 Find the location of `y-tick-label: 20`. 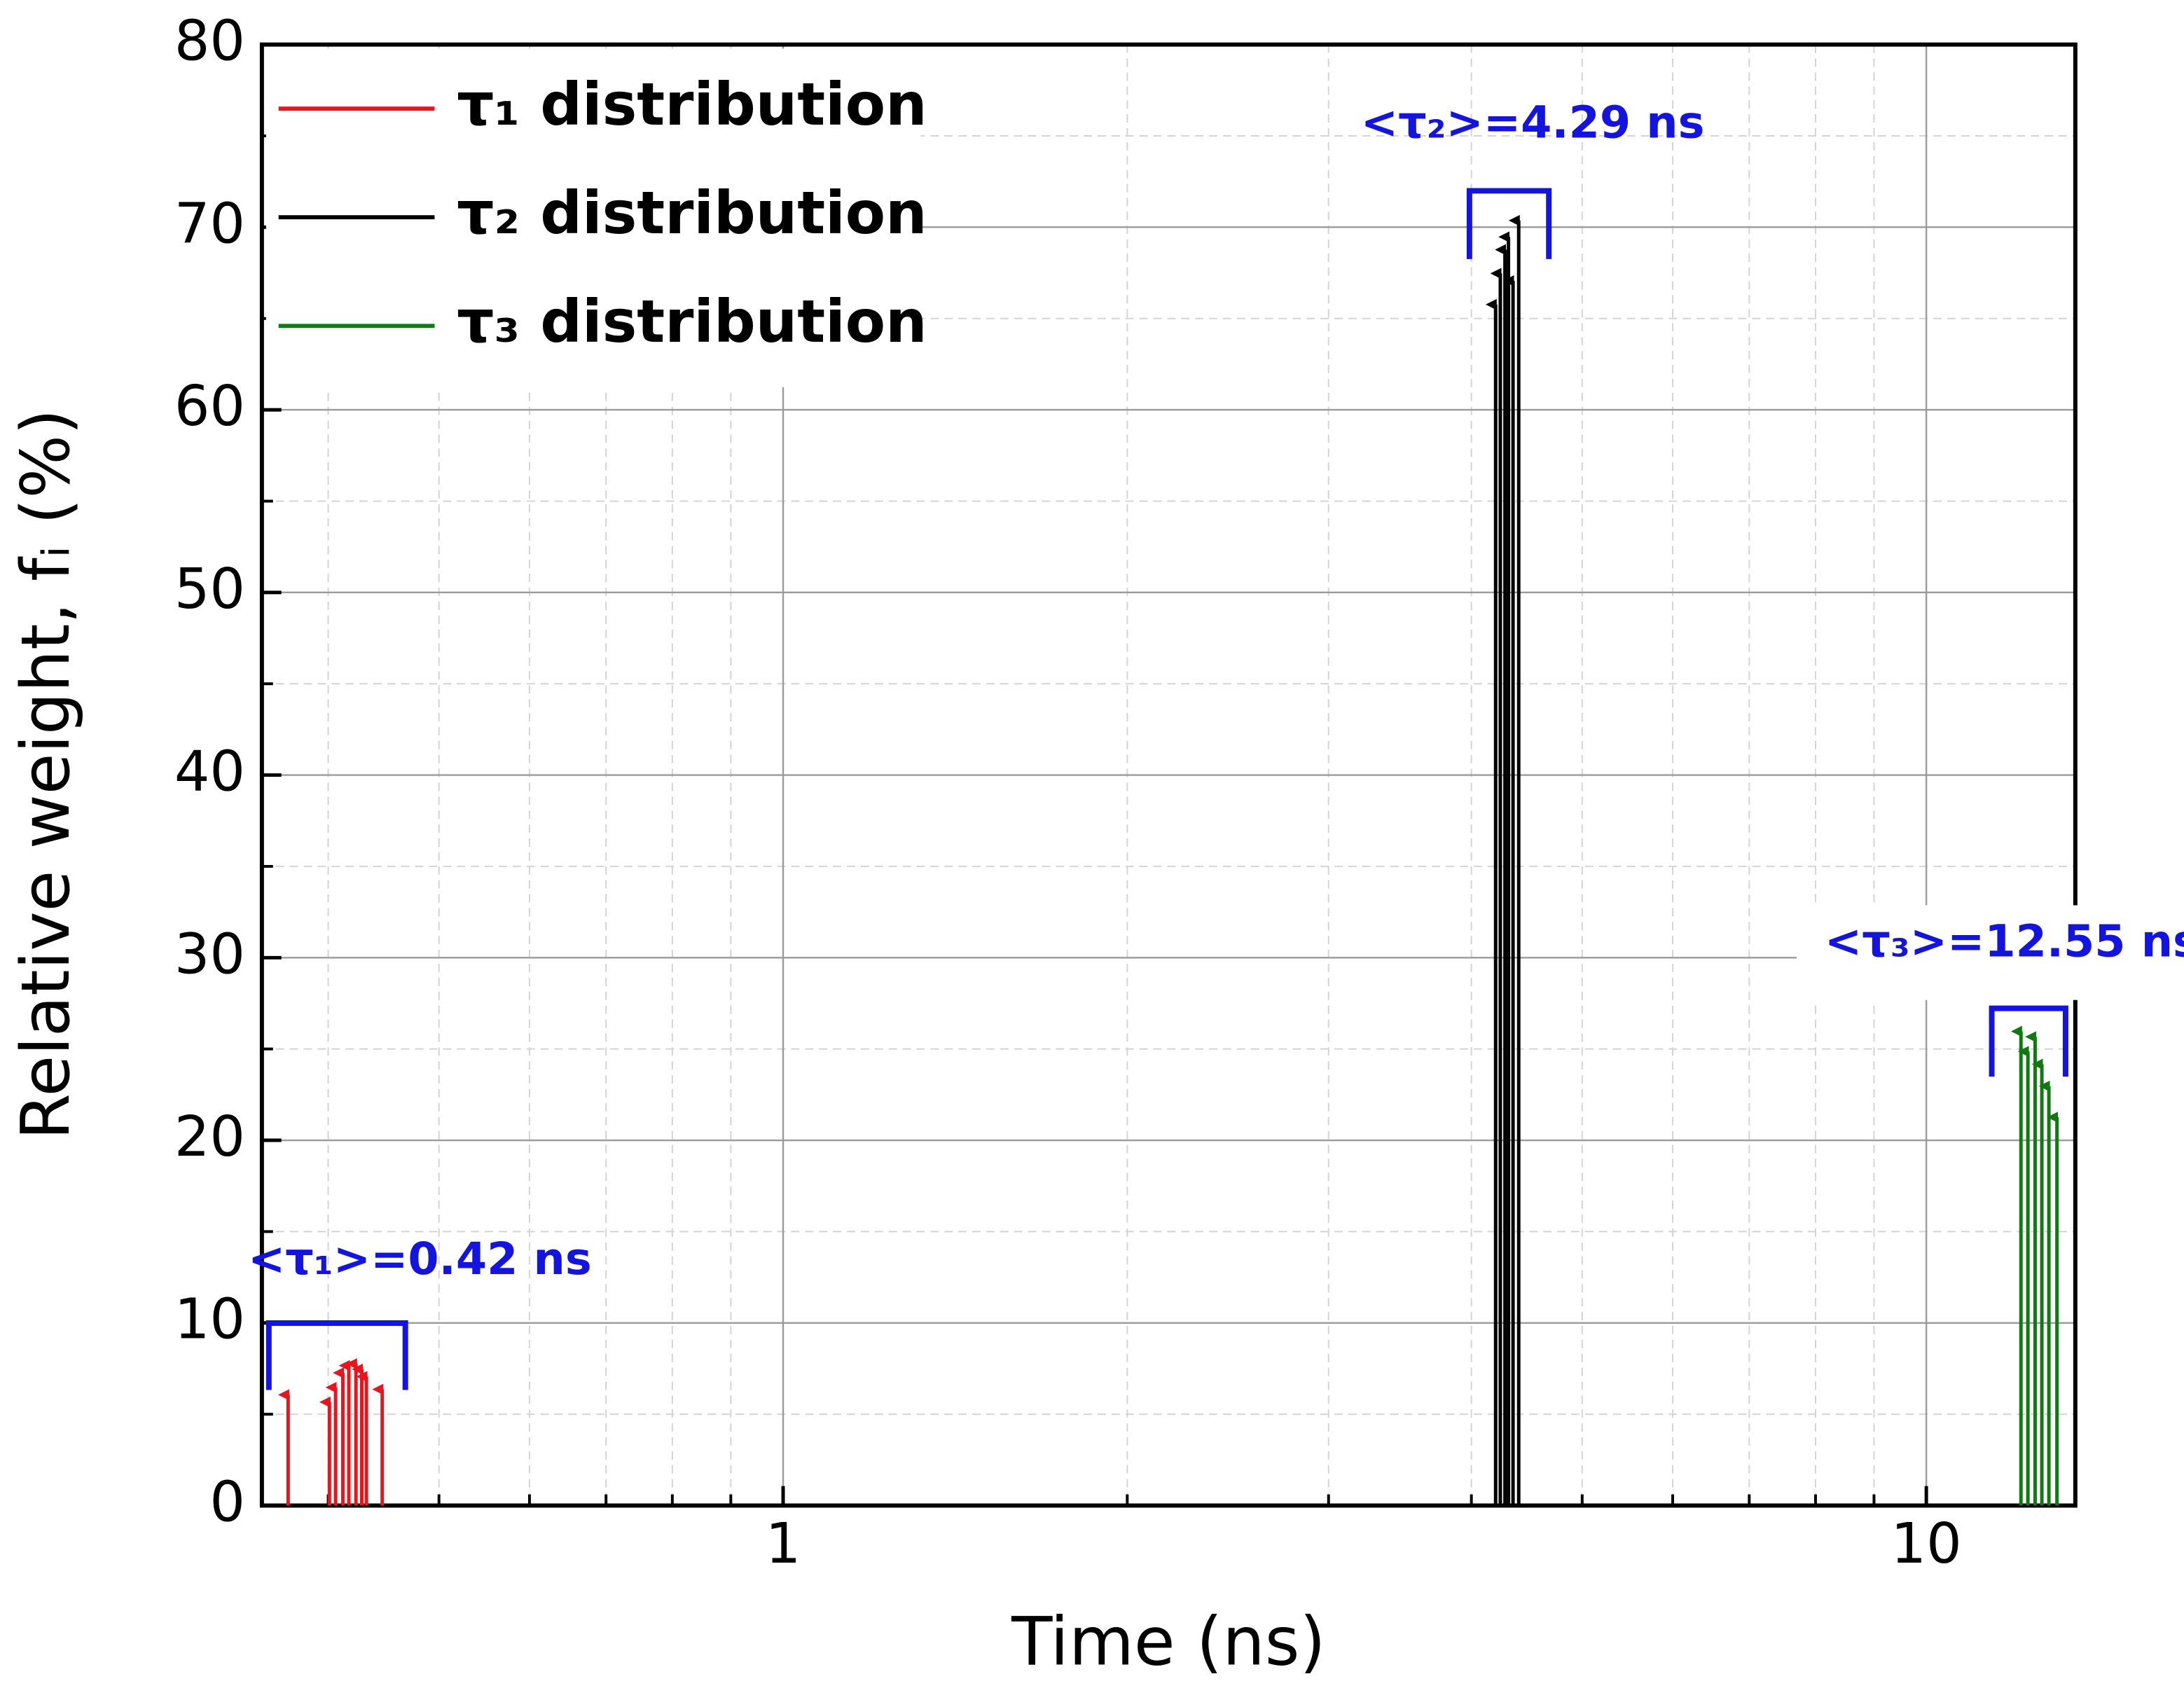

y-tick-label: 20 is located at coordinates (209, 1136).